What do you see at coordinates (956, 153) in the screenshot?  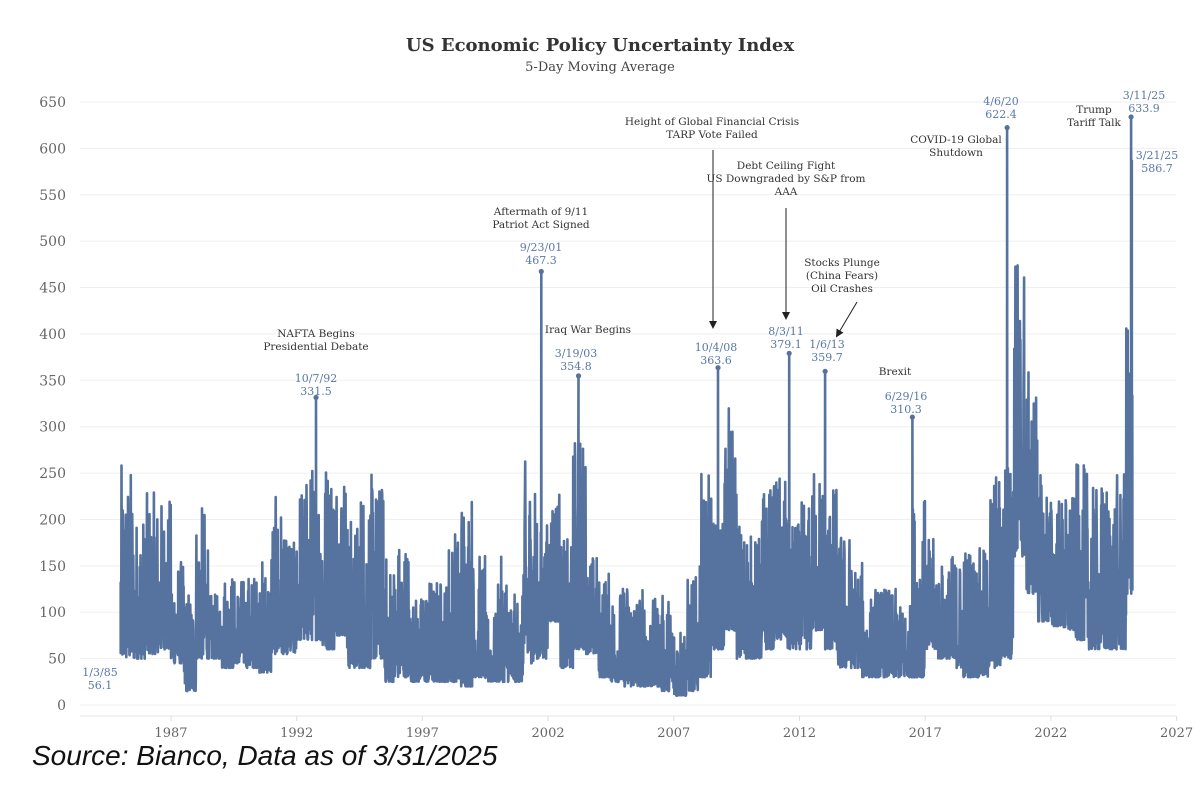 I see `event-annotation: Shutdown` at bounding box center [956, 153].